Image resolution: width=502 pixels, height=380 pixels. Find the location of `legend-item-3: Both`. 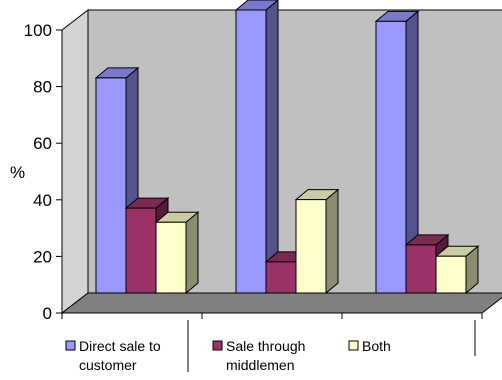

legend-item-3: Both is located at coordinates (369, 346).